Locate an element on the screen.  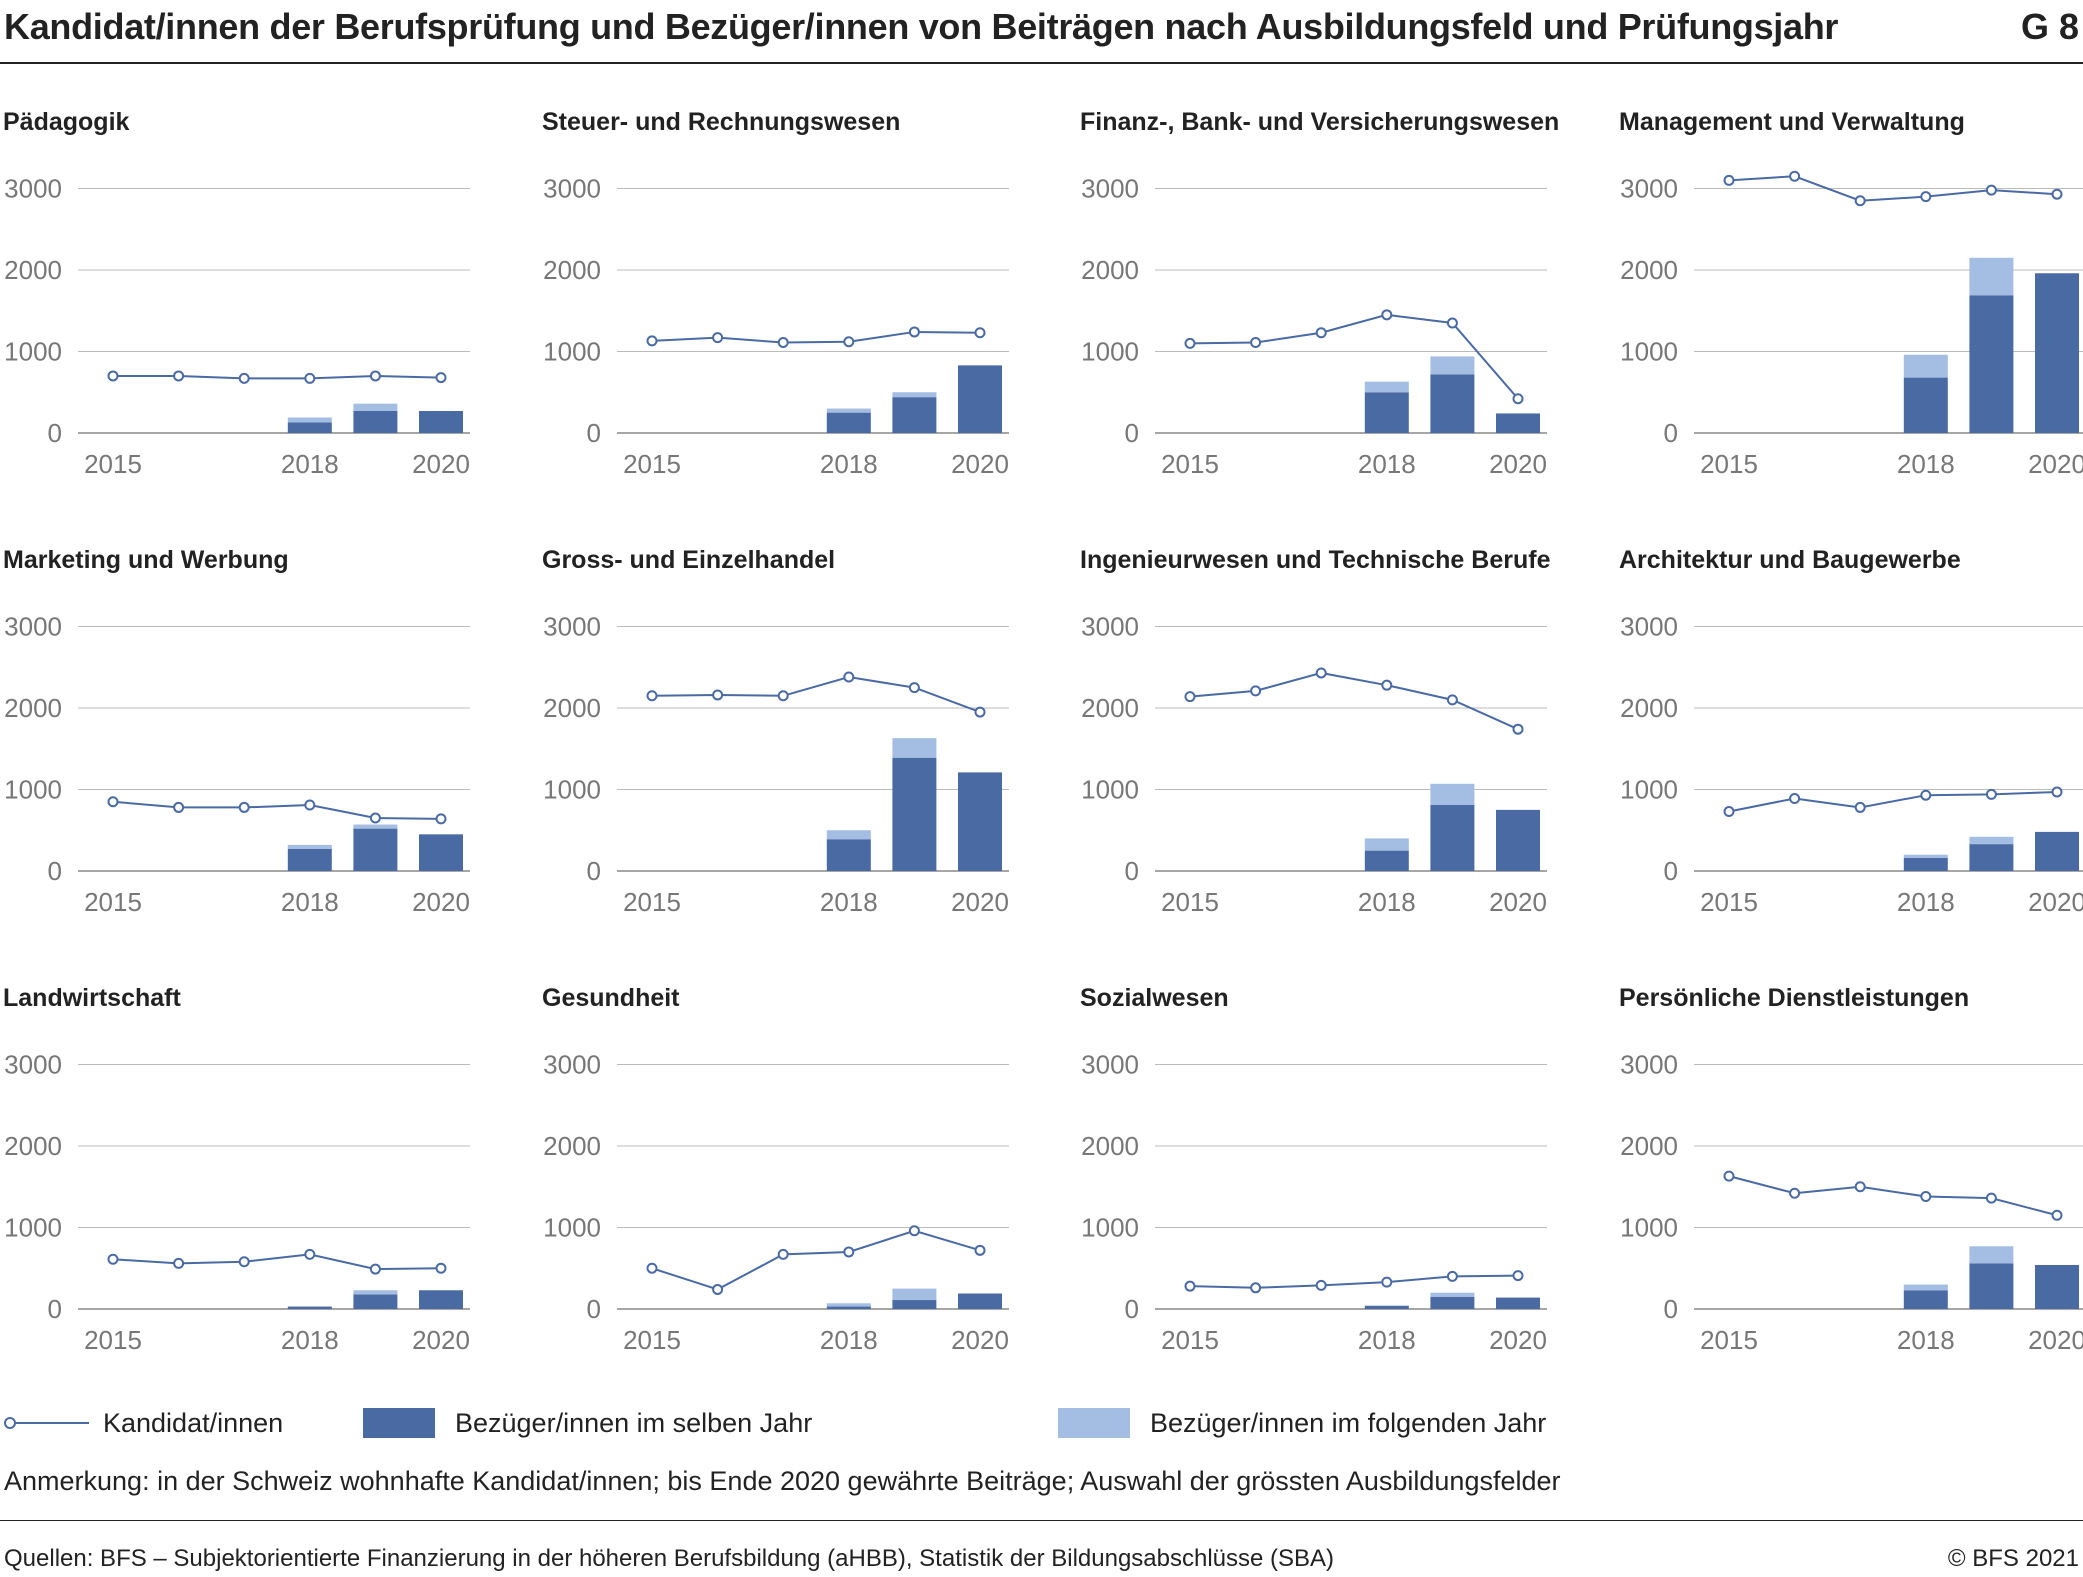
panel-title: Ingenieurwesen und Technische Berufe is located at coordinates (1315, 560).